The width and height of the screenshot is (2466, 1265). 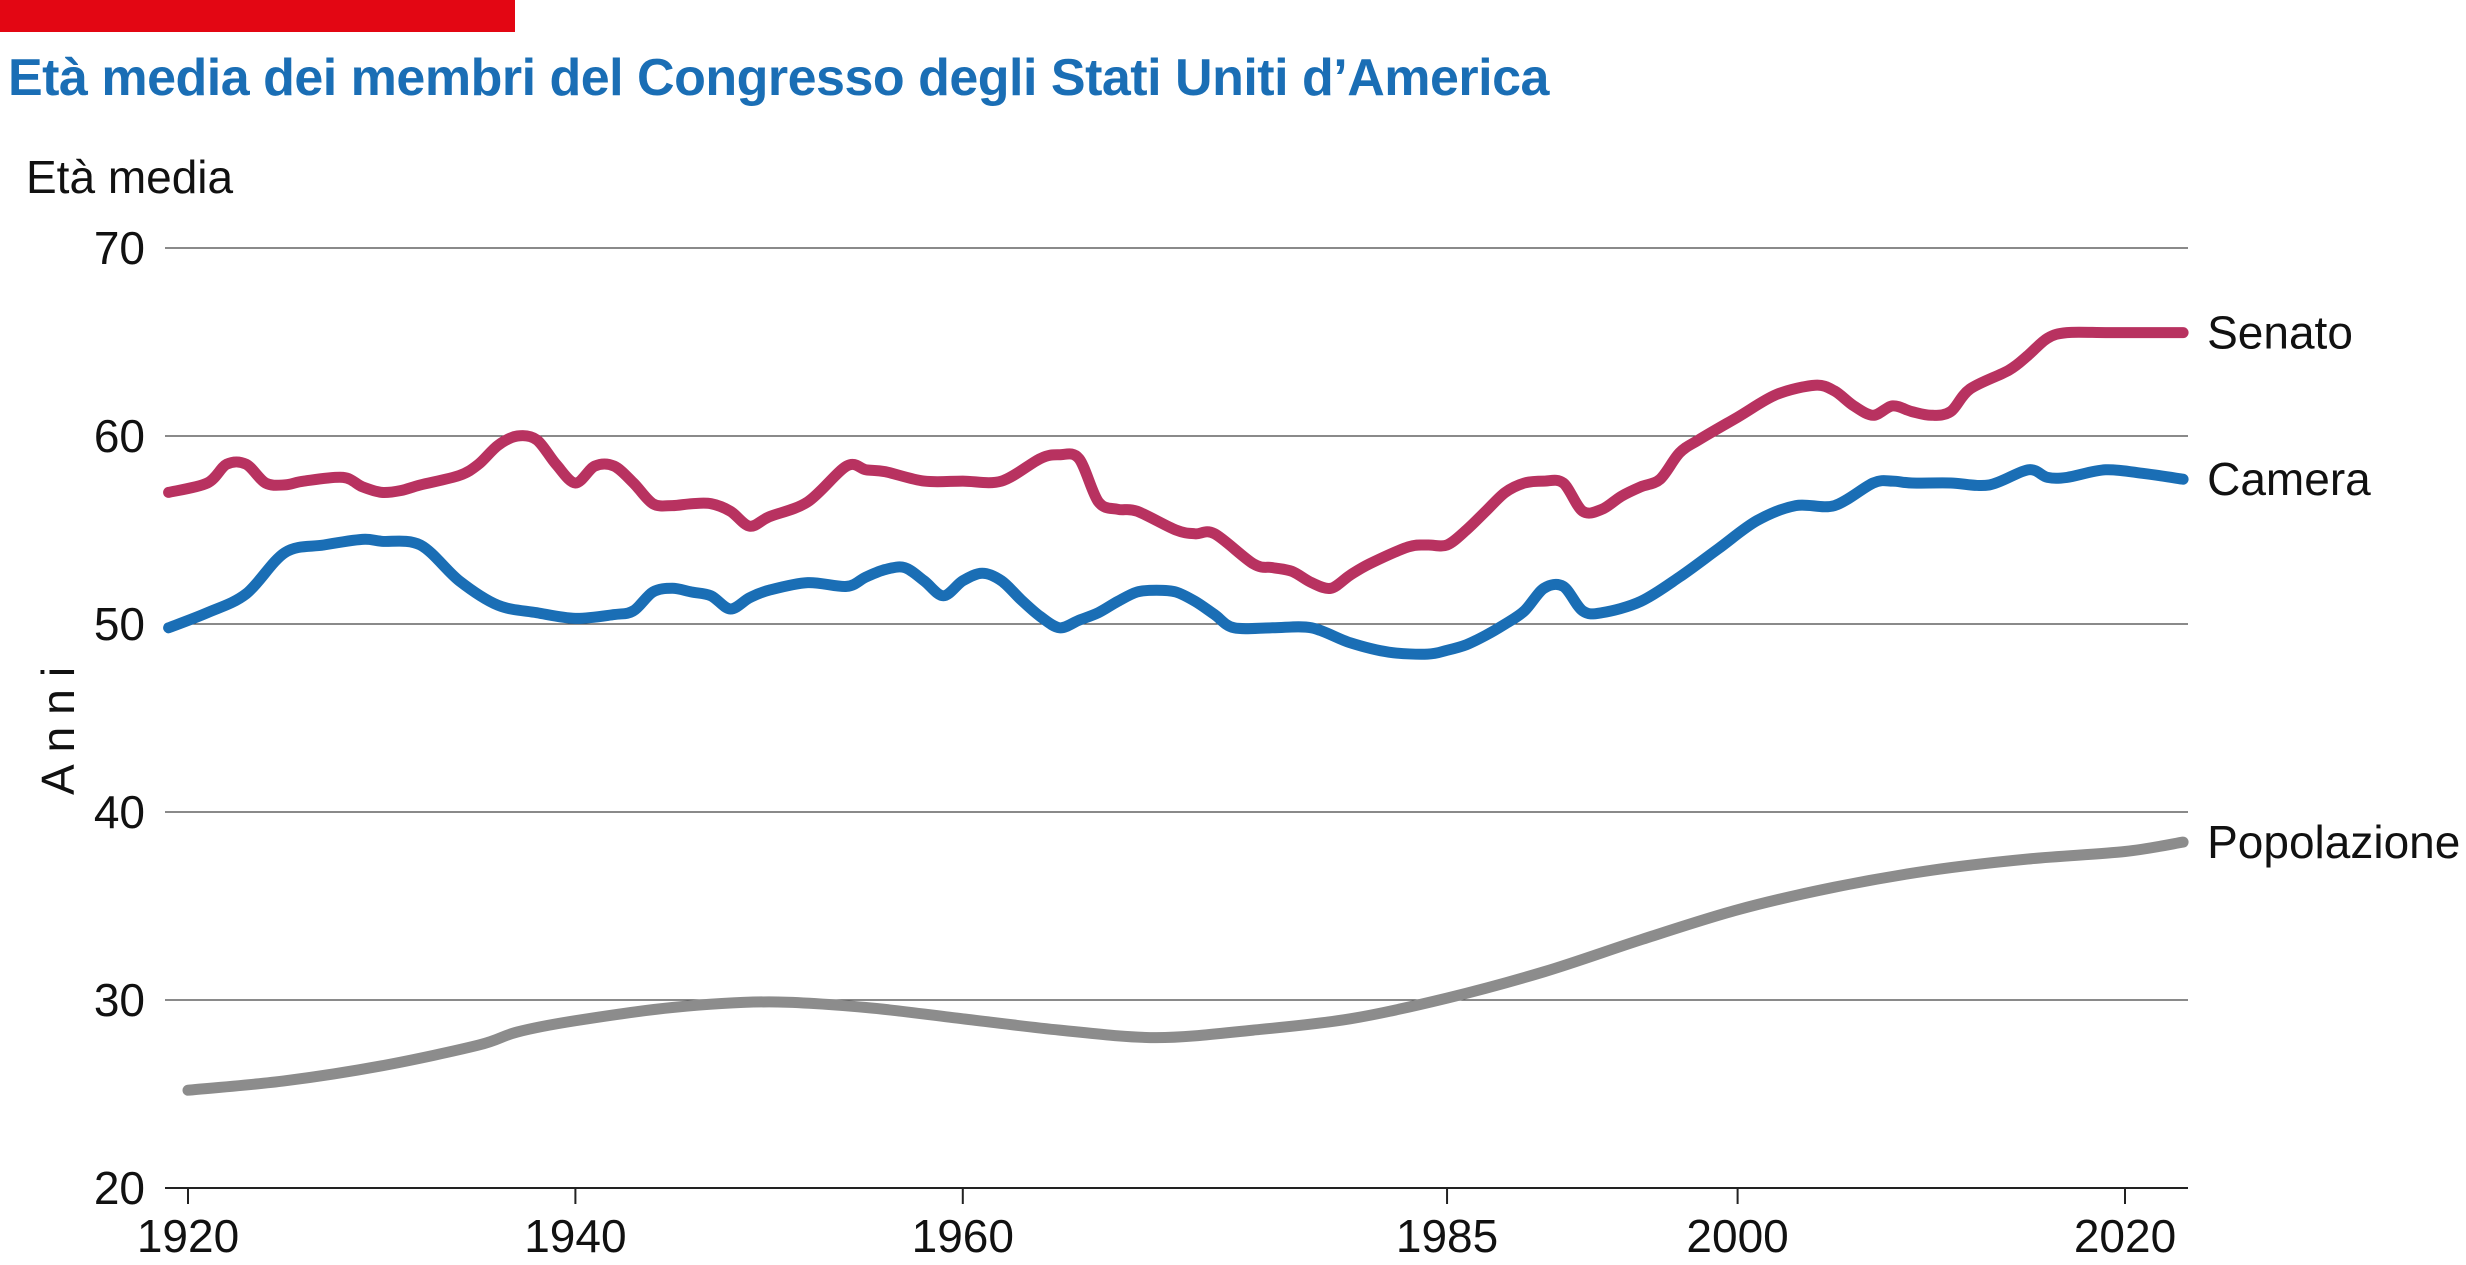 What do you see at coordinates (2280, 333) in the screenshot?
I see `series-label-senato: Senato` at bounding box center [2280, 333].